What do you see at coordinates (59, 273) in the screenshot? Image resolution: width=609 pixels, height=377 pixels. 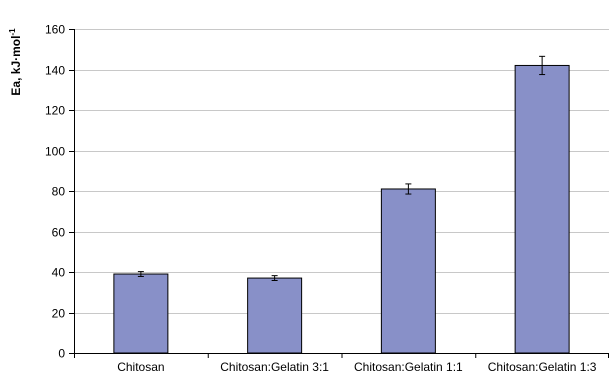 I see `y-tick-label: 40` at bounding box center [59, 273].